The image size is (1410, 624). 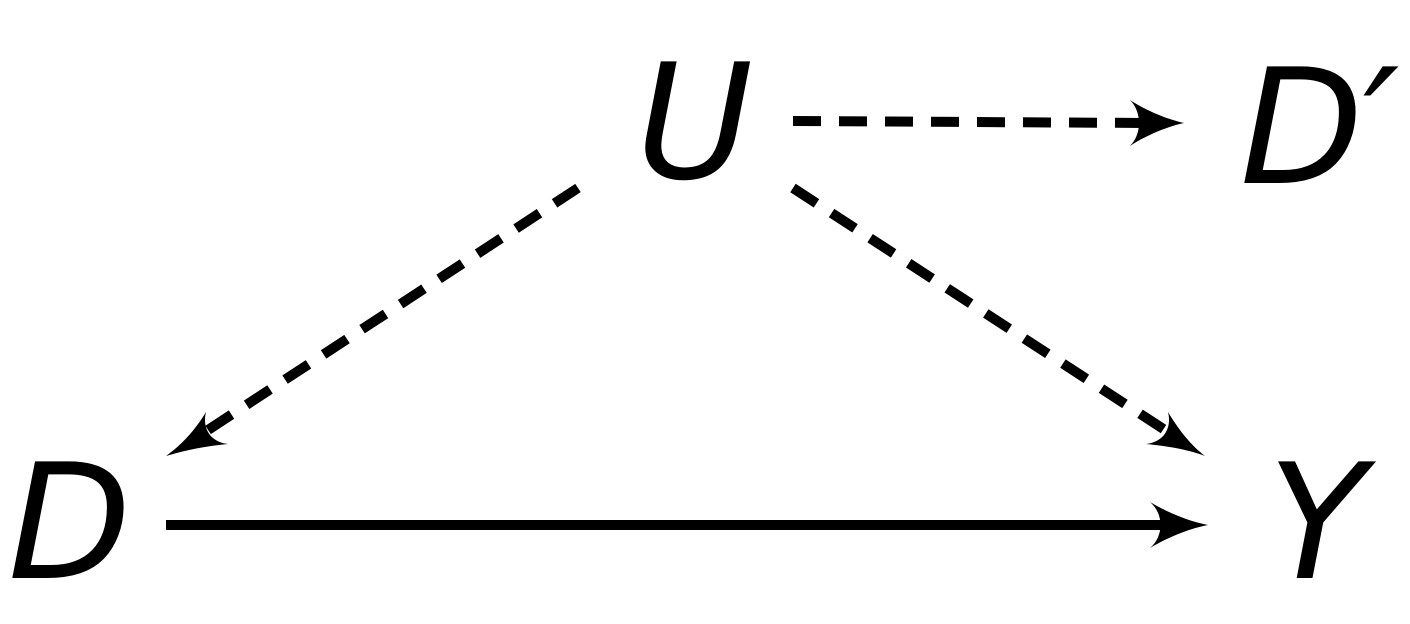 I want to click on edge-u-to-d-prime-arrowhead, so click(x=1157, y=123).